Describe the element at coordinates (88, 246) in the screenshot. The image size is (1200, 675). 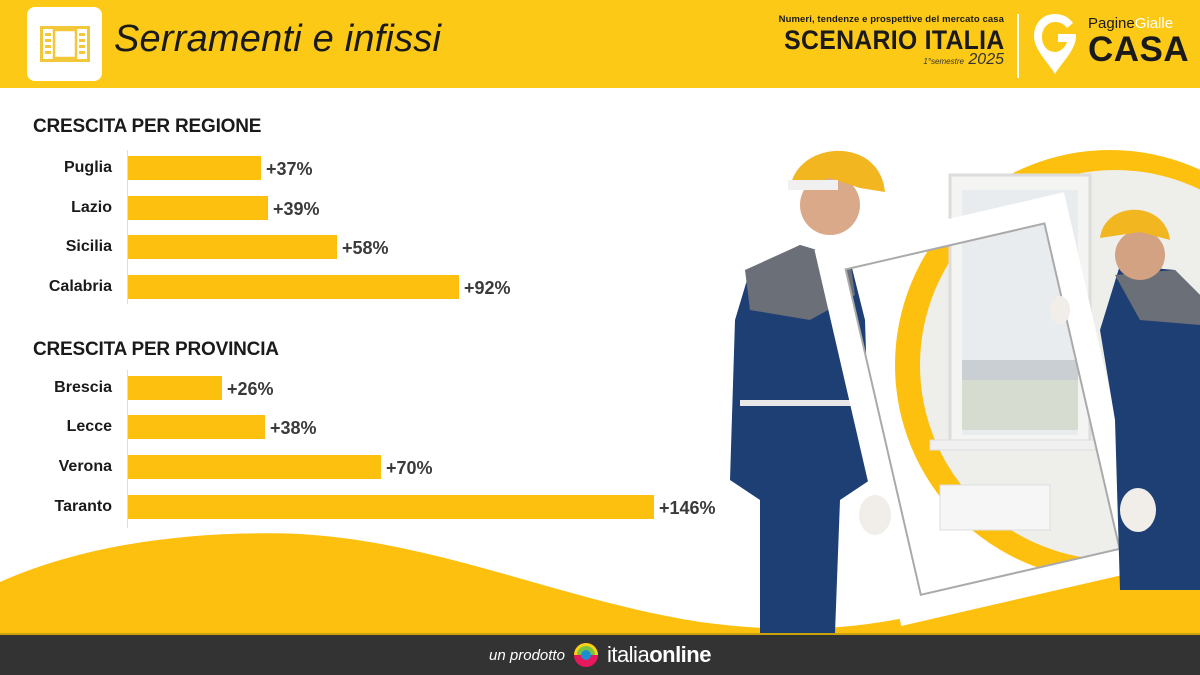
I see `bar-label: Sicilia` at that location.